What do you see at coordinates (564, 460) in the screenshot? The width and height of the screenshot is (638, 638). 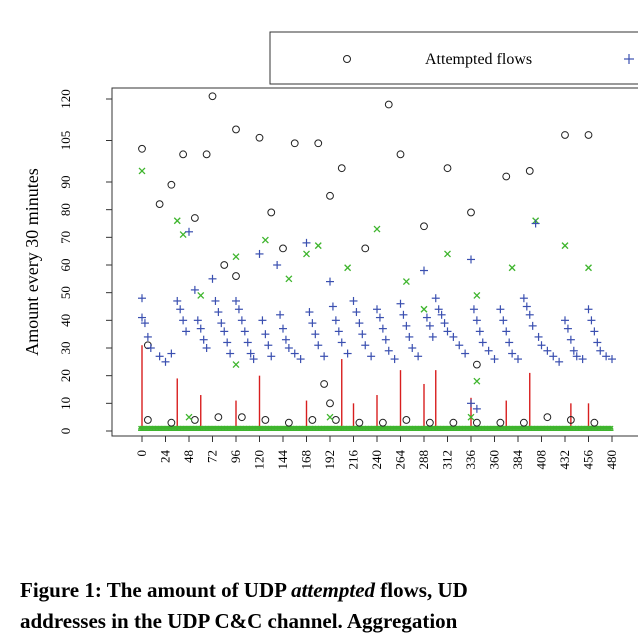 I see `x-tick-label: 432` at bounding box center [564, 460].